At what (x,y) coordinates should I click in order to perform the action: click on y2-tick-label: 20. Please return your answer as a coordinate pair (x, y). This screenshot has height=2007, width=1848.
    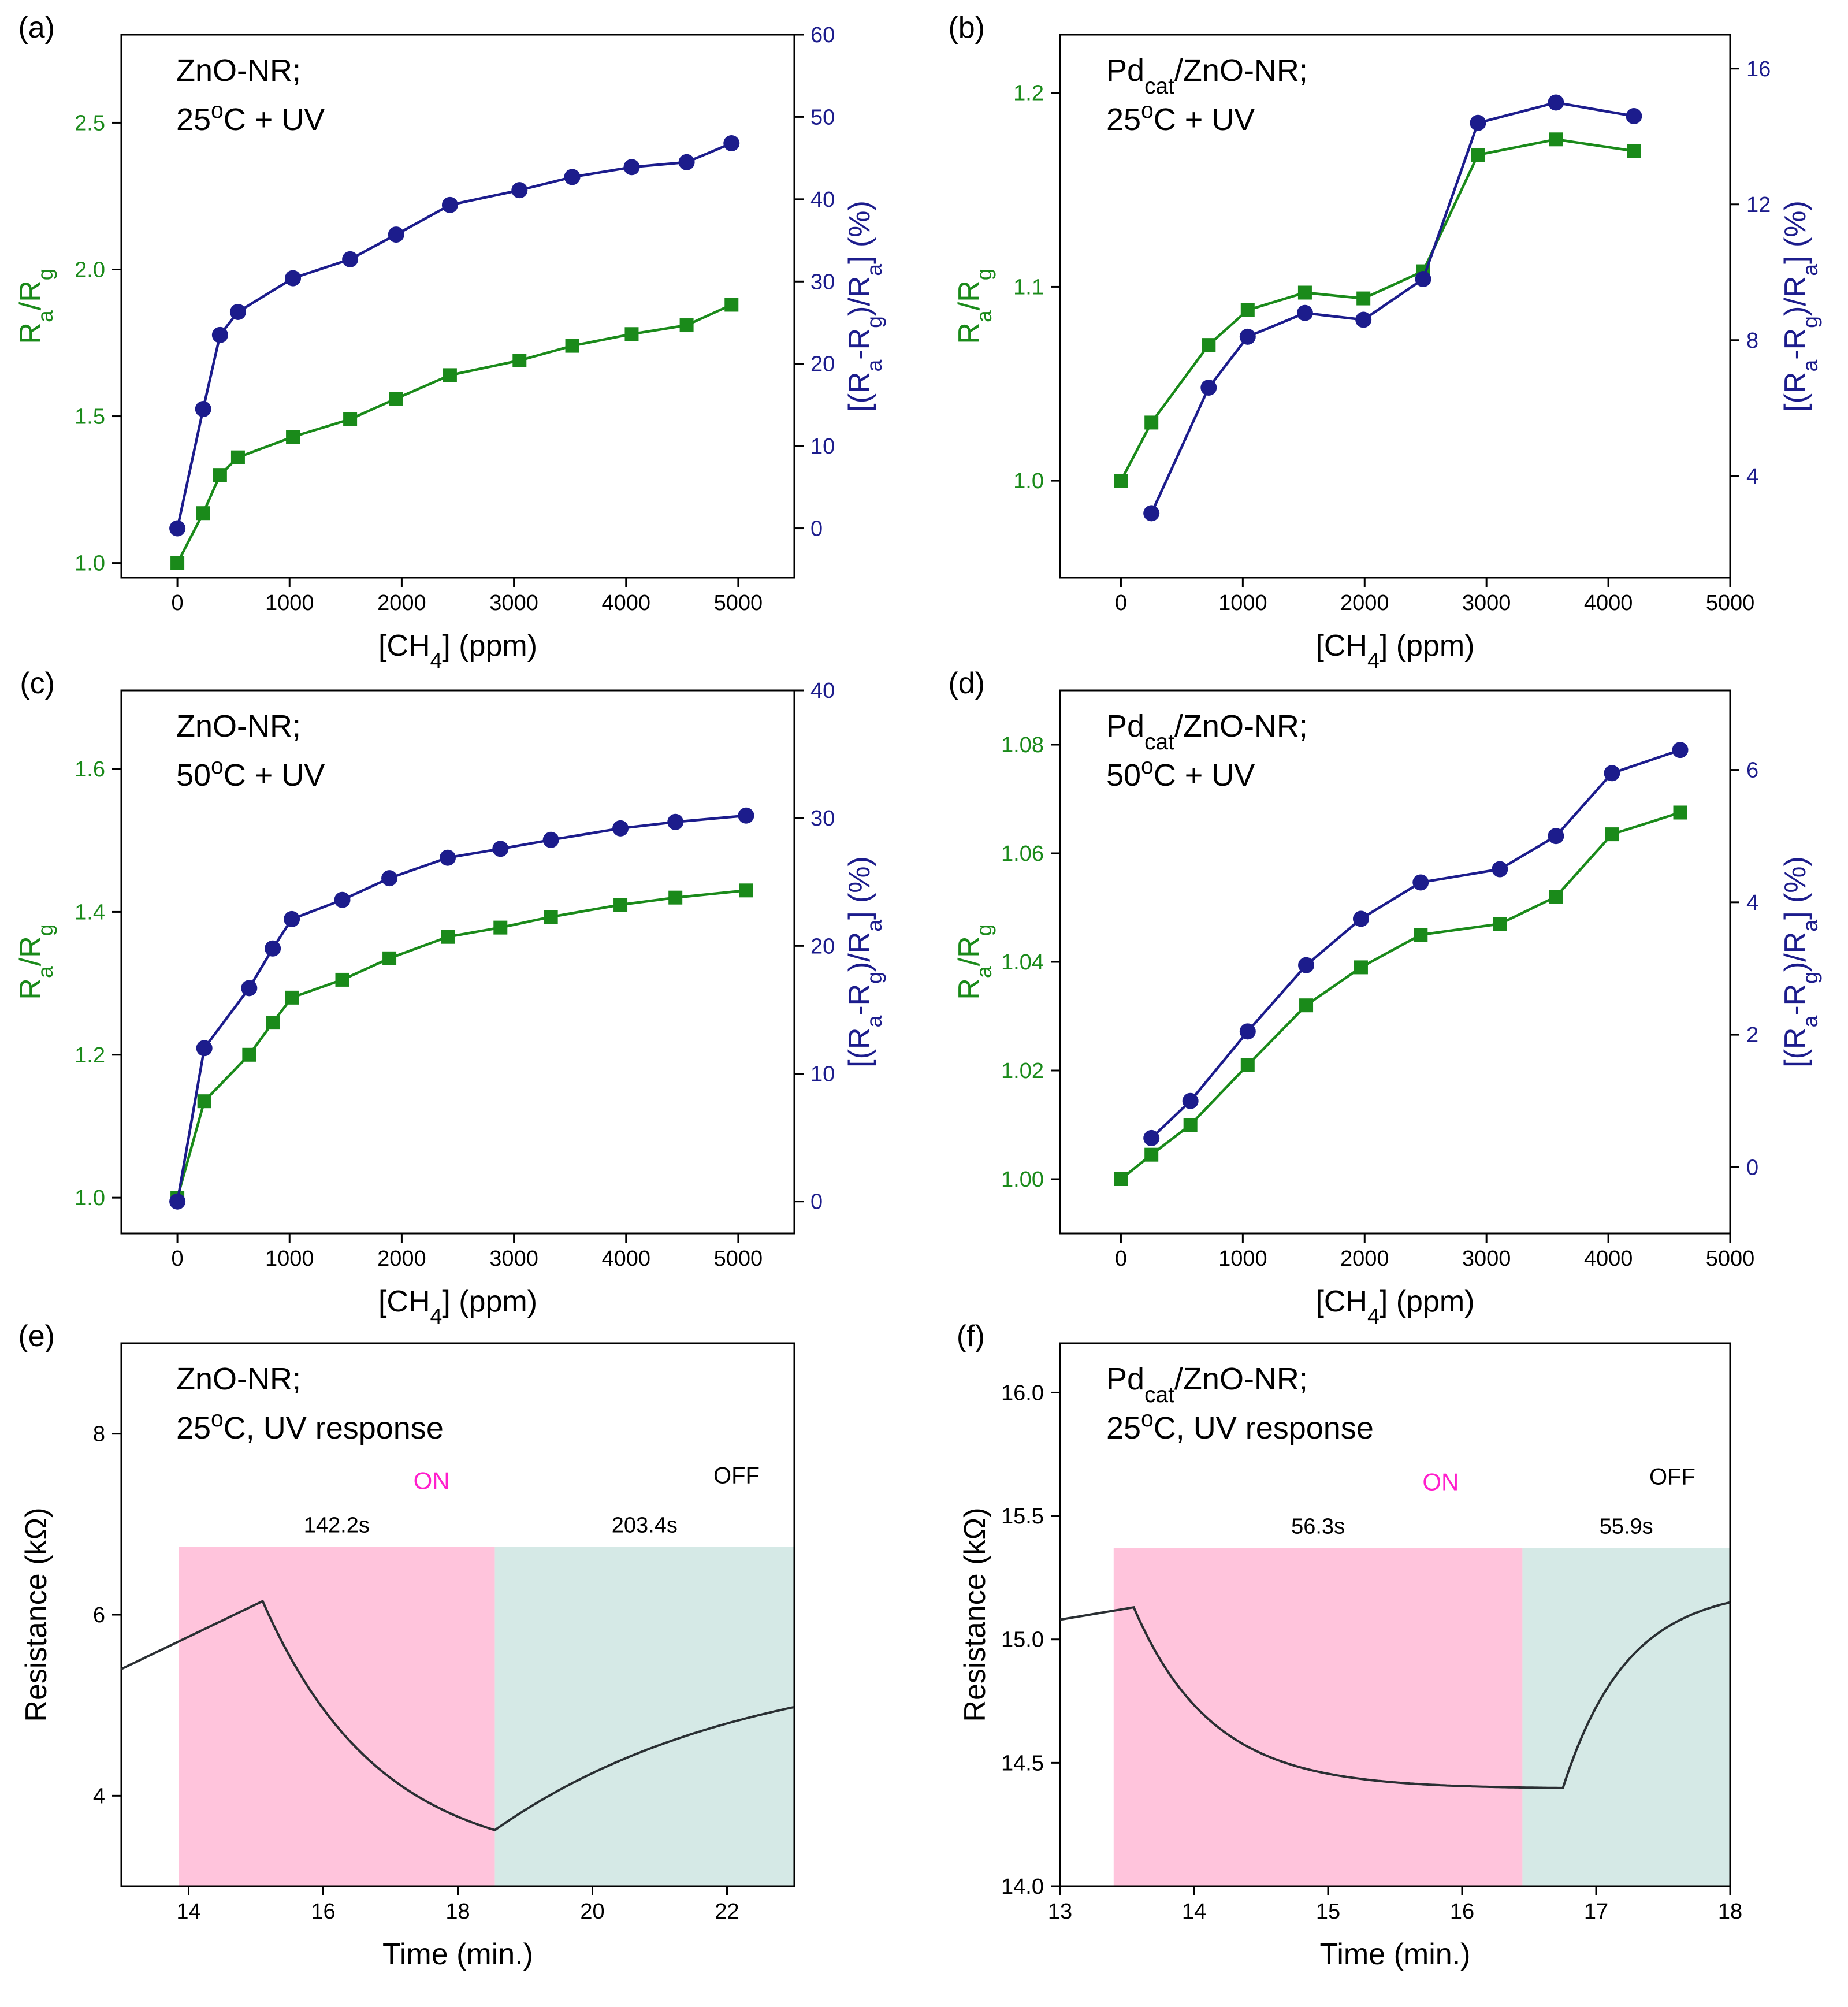
    Looking at the image, I should click on (823, 946).